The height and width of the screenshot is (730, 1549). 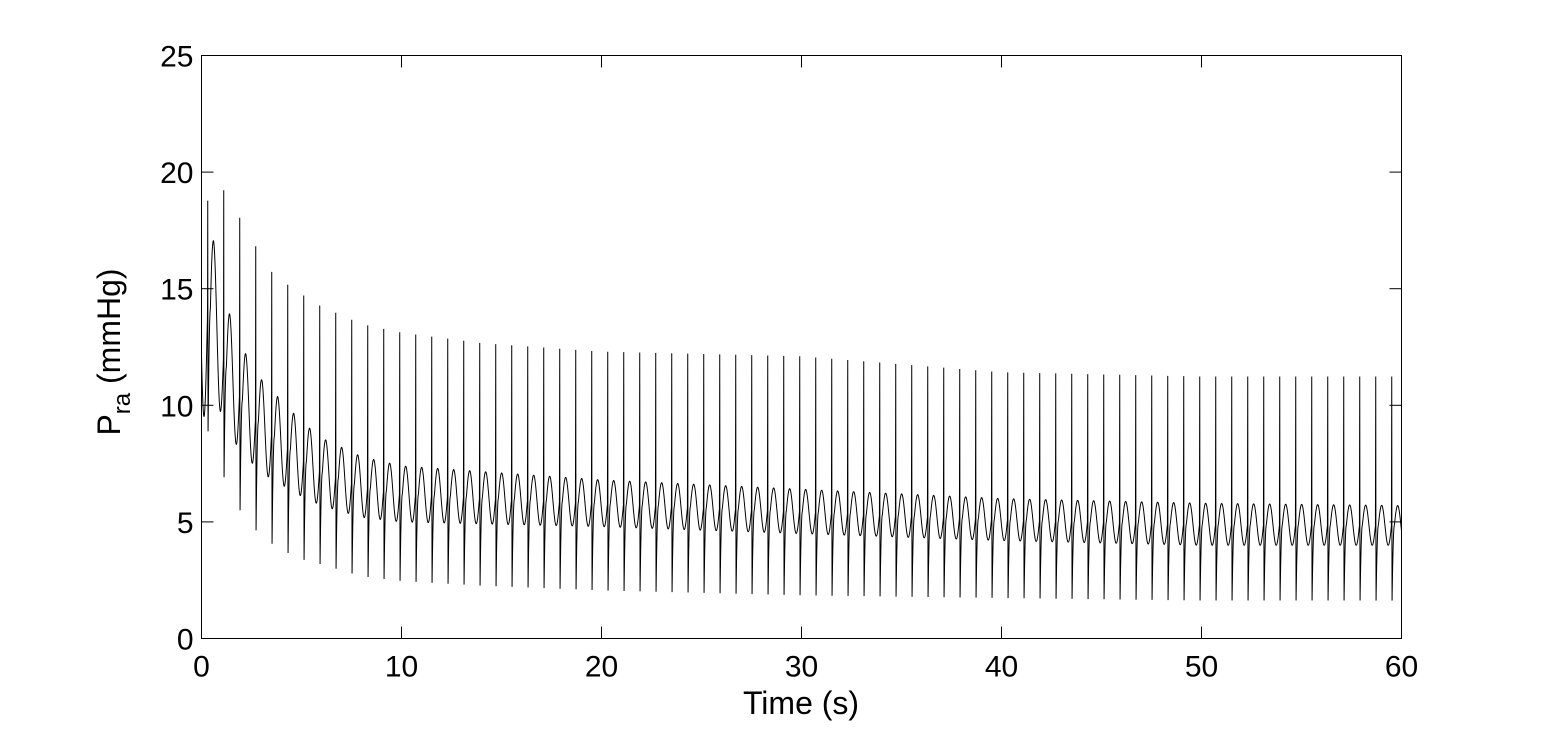 I want to click on x-tick-label: 50, so click(x=1201, y=667).